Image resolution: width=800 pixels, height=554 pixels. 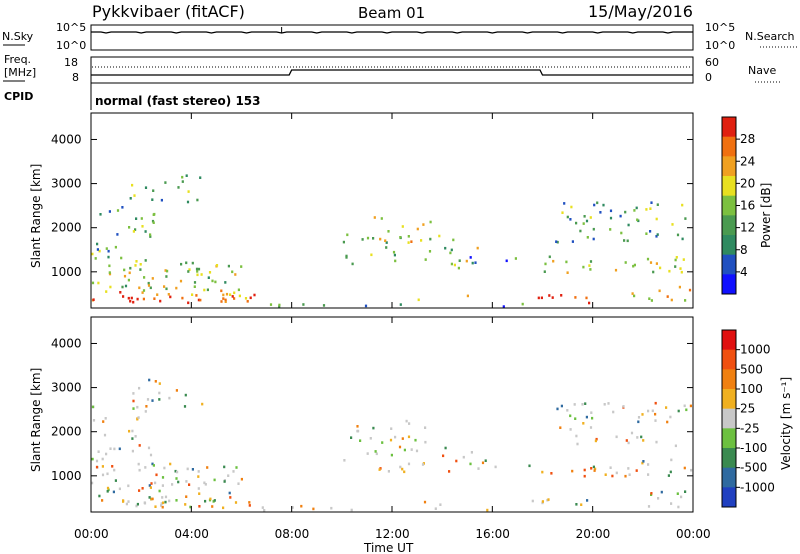 What do you see at coordinates (66, 432) in the screenshot?
I see `y-tick-label: 2000` at bounding box center [66, 432].